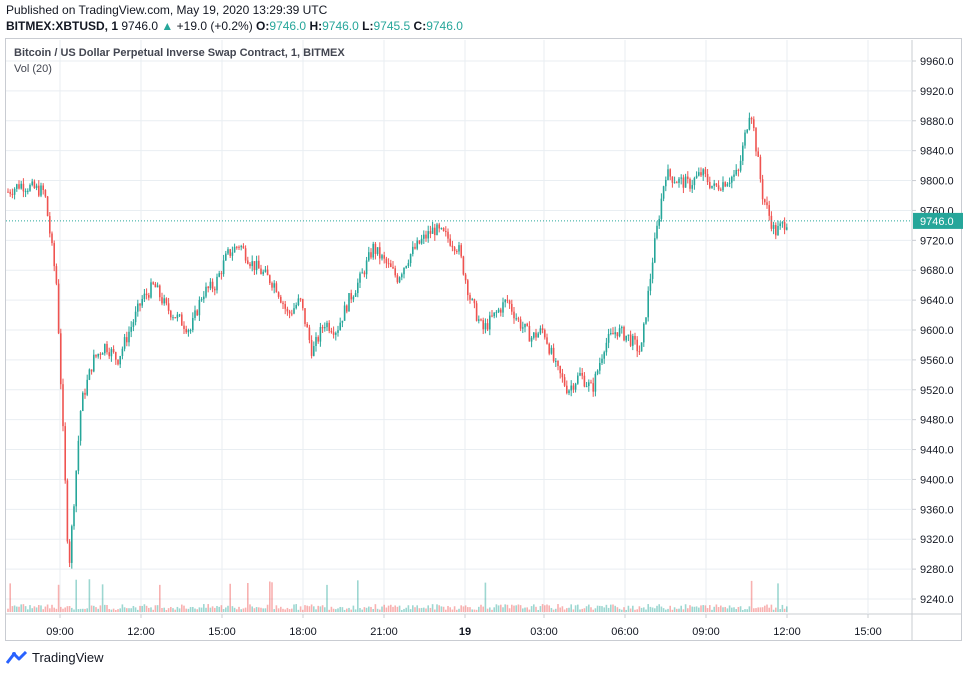 Image resolution: width=967 pixels, height=675 pixels. Describe the element at coordinates (420, 26) in the screenshot. I see `close-label: C:` at that location.